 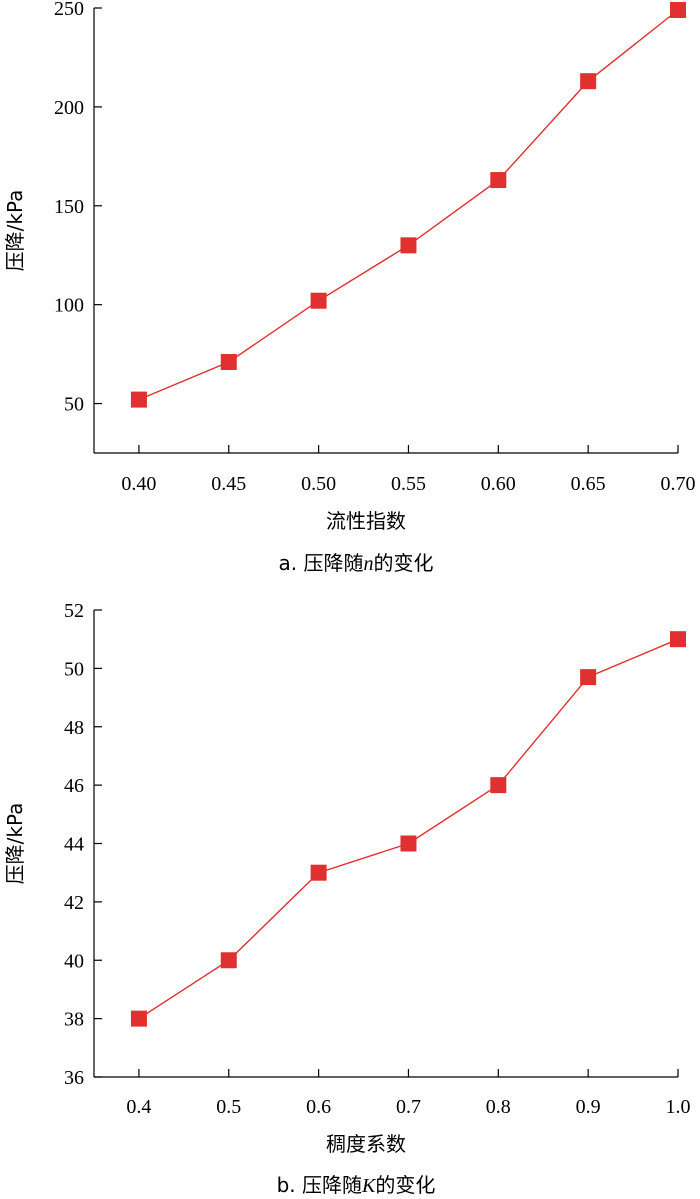 What do you see at coordinates (498, 484) in the screenshot?
I see `x-tick-label: 0.60` at bounding box center [498, 484].